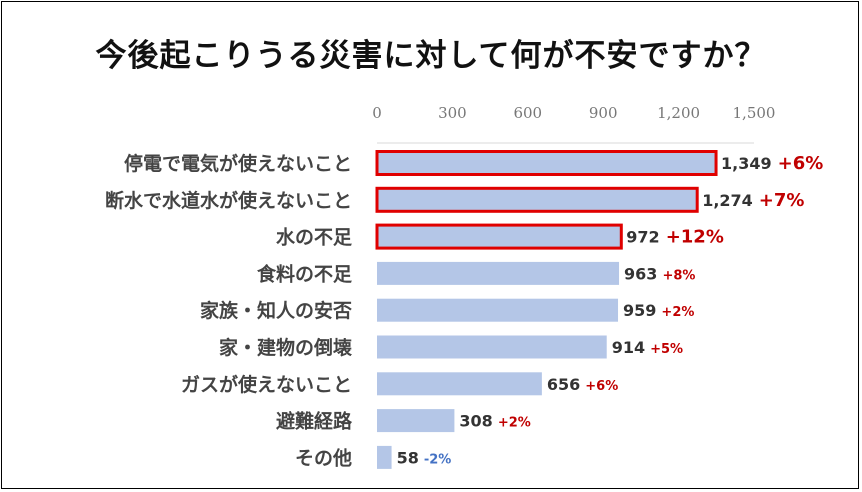 Image resolution: width=862 pixels, height=492 pixels. I want to click on x-tick-label: 300, so click(452, 113).